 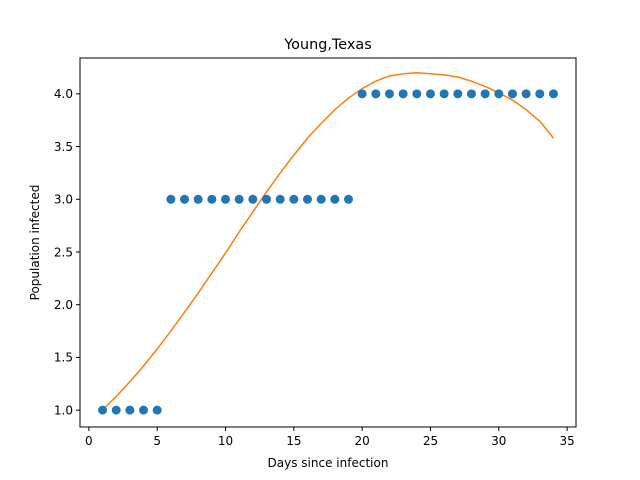 What do you see at coordinates (225, 441) in the screenshot?
I see `x-tick-label: 10` at bounding box center [225, 441].